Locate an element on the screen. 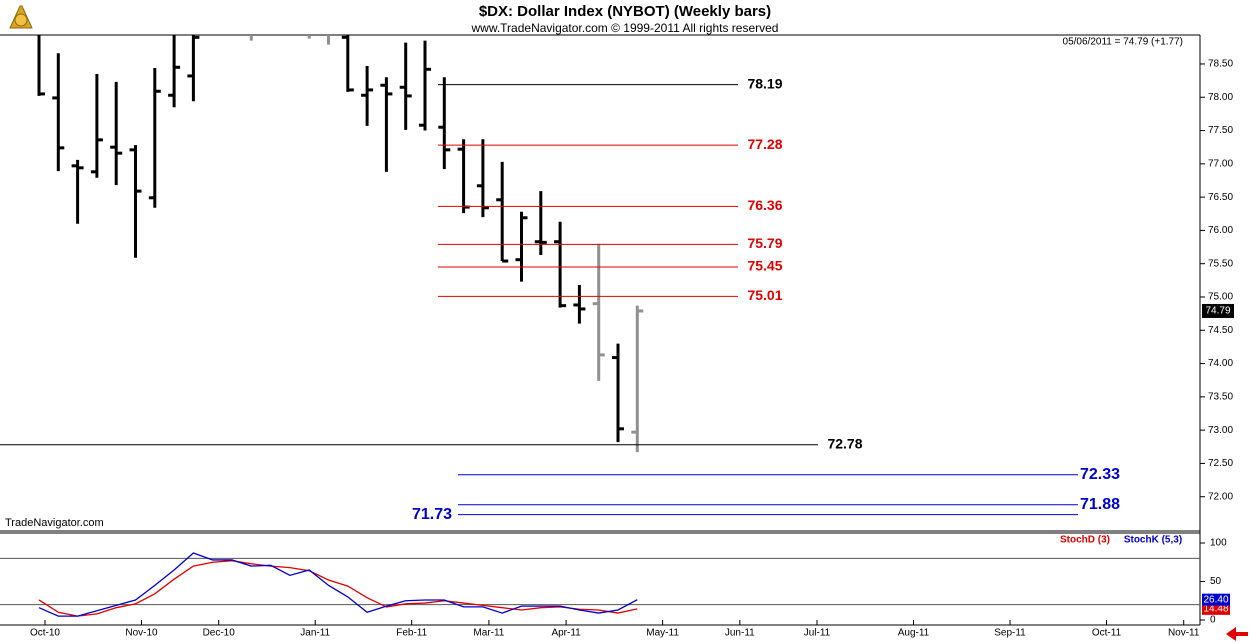  level-label: 77.28 is located at coordinates (764, 144).